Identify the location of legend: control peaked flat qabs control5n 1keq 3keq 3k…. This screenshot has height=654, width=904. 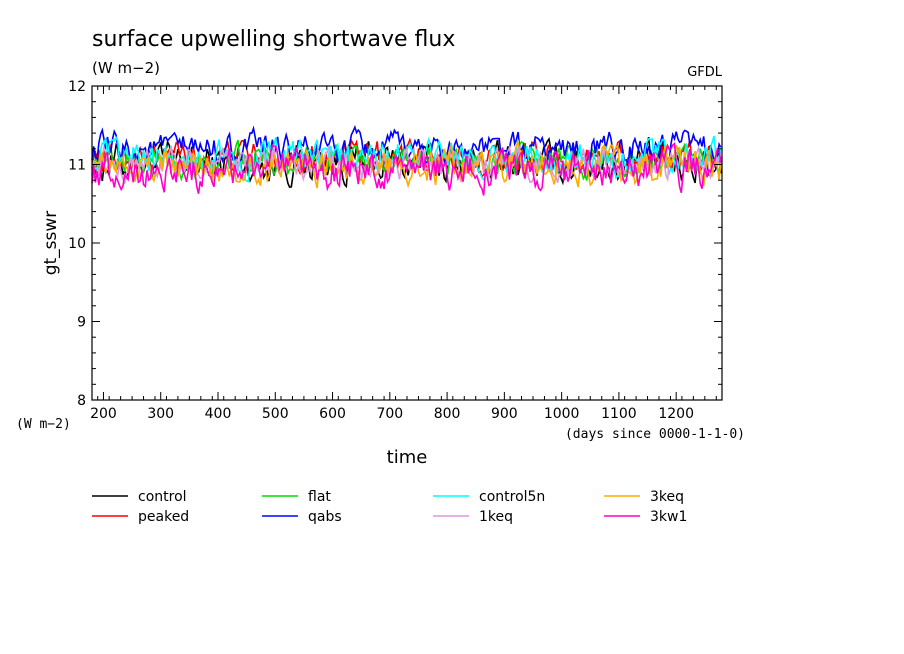
(389, 507).